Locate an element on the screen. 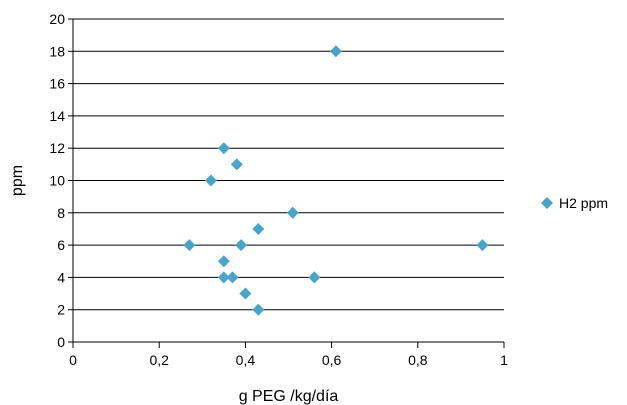 Image resolution: width=627 pixels, height=405 pixels. y-tick-label: 18 is located at coordinates (57, 51).